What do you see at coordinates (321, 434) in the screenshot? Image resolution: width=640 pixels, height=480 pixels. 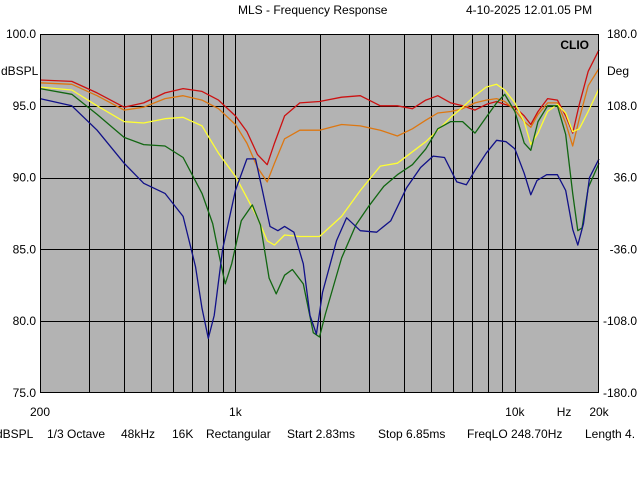 I see `footer-start: Start 2.83ms` at bounding box center [321, 434].